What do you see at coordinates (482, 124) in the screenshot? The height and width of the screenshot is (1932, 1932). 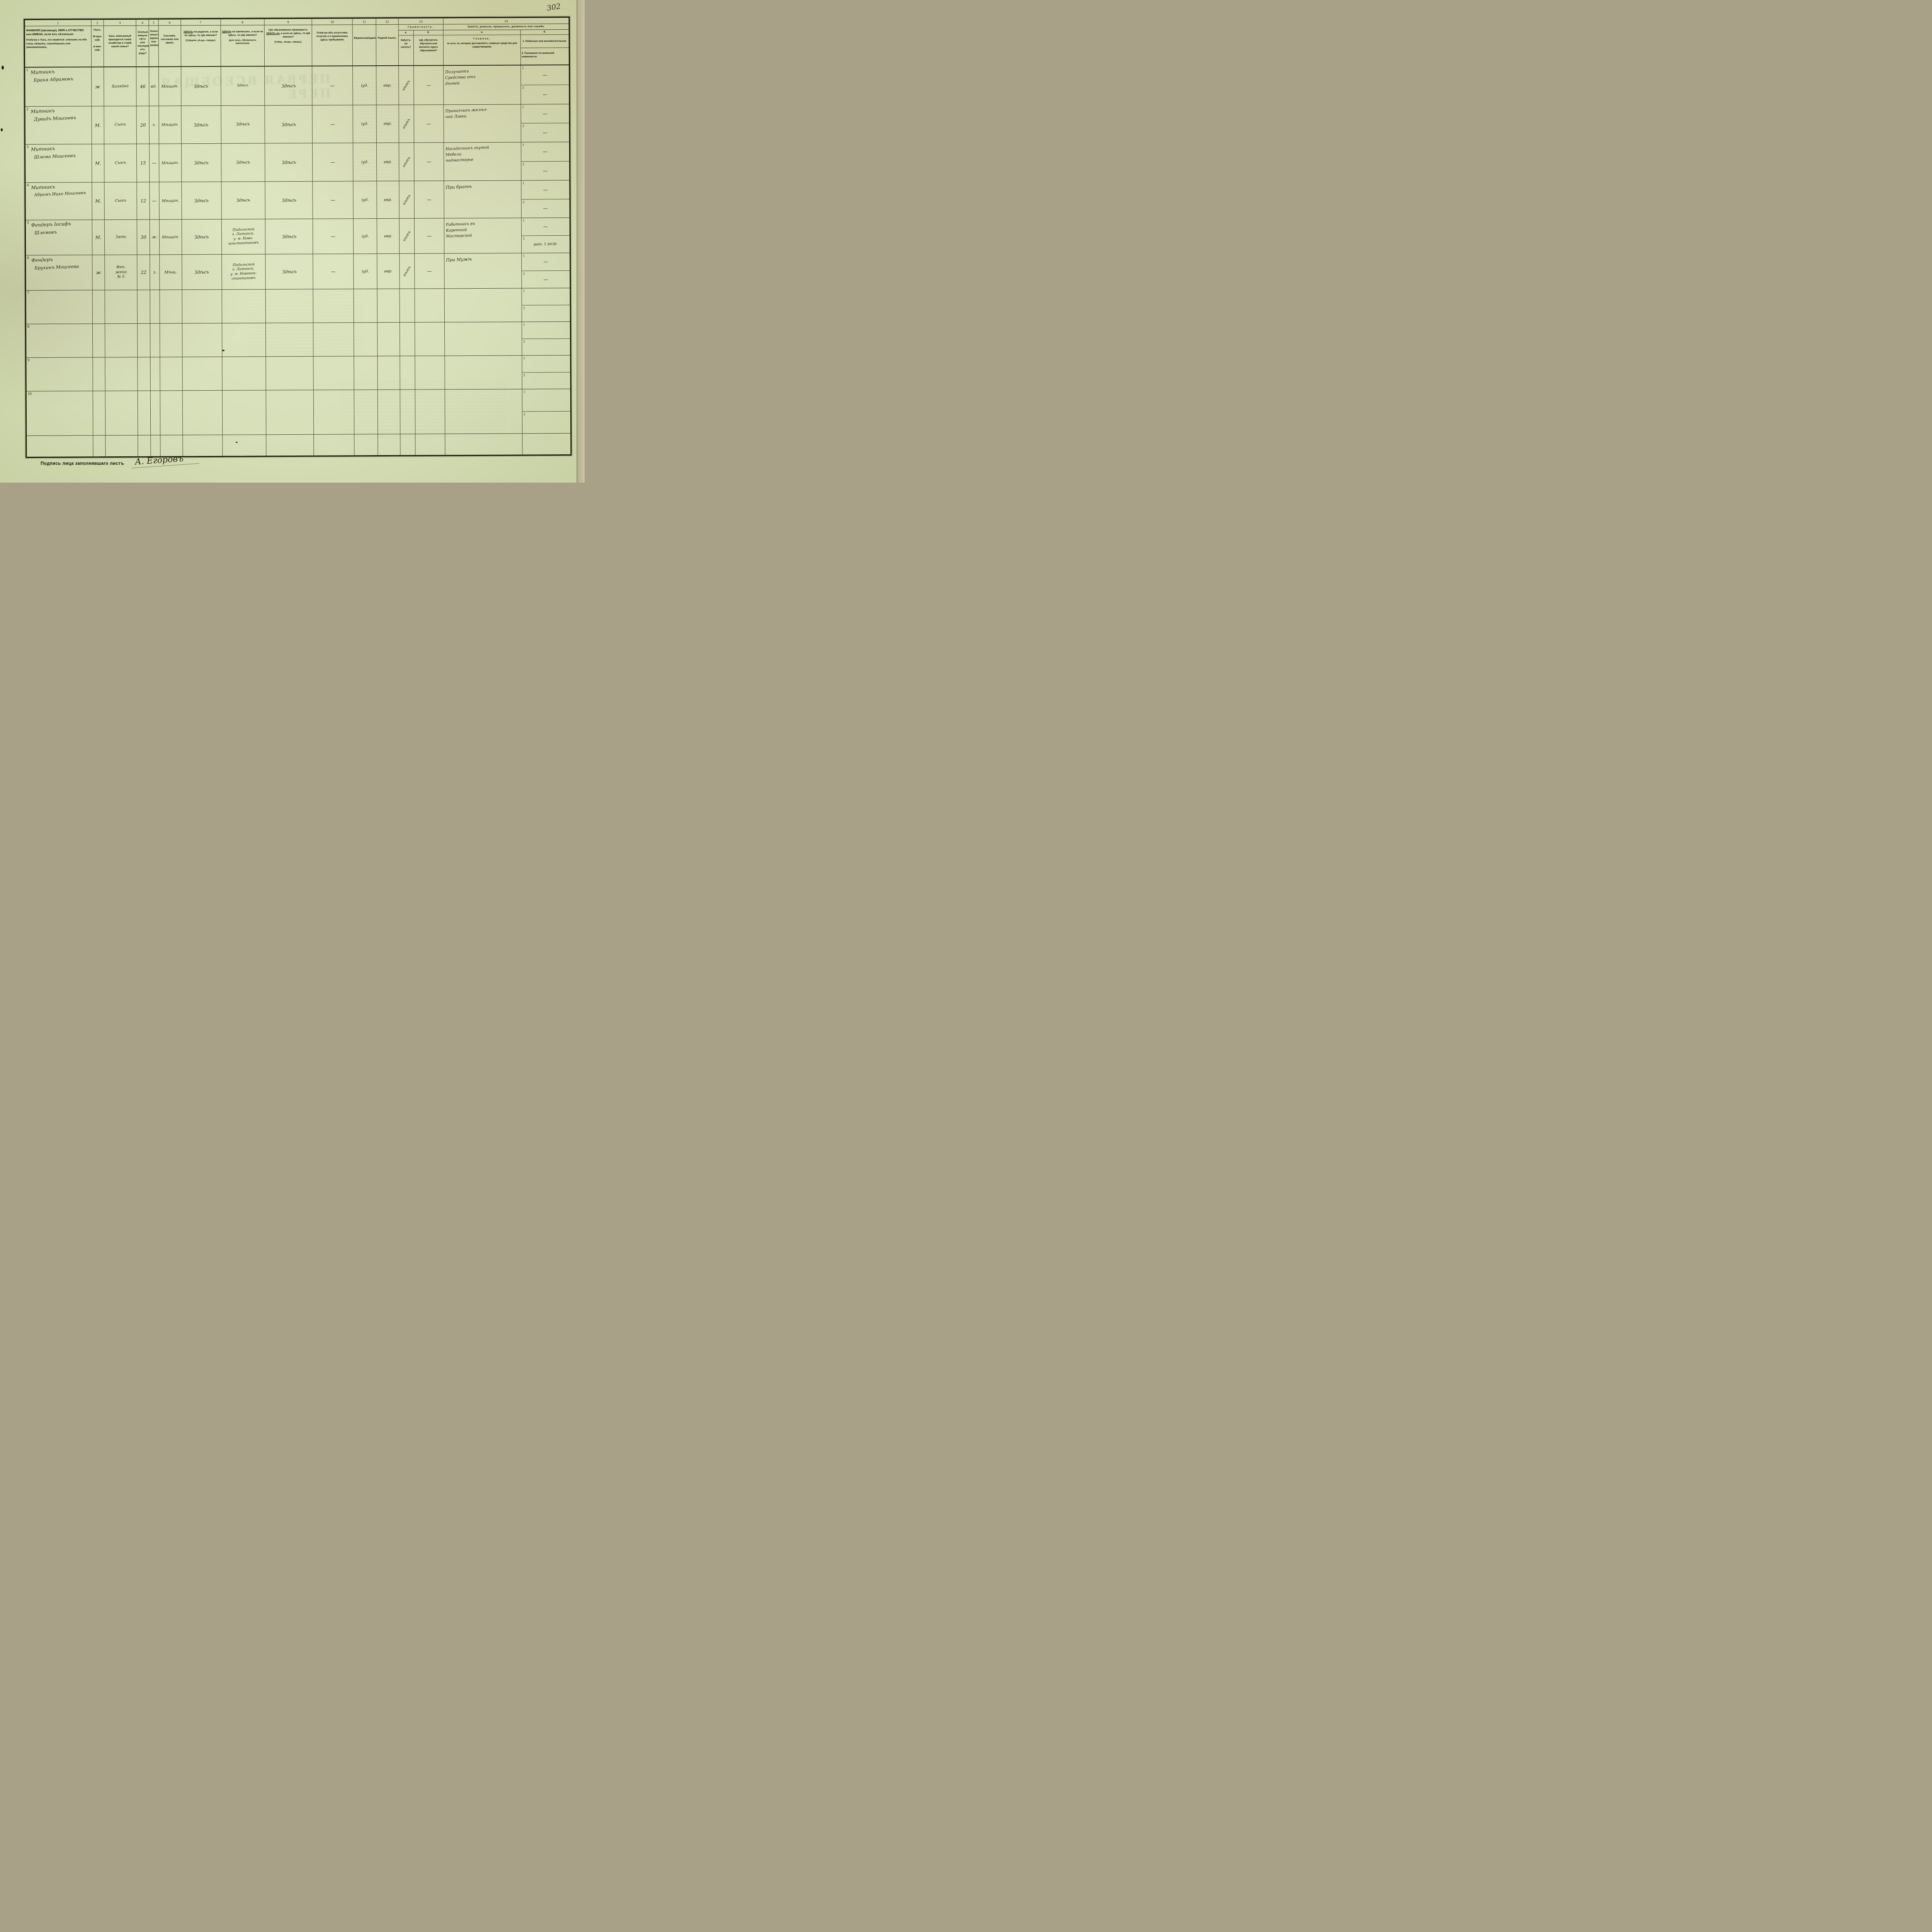 I see `cell-occupation: Приказчикъ желѣз-ной Лавки` at bounding box center [482, 124].